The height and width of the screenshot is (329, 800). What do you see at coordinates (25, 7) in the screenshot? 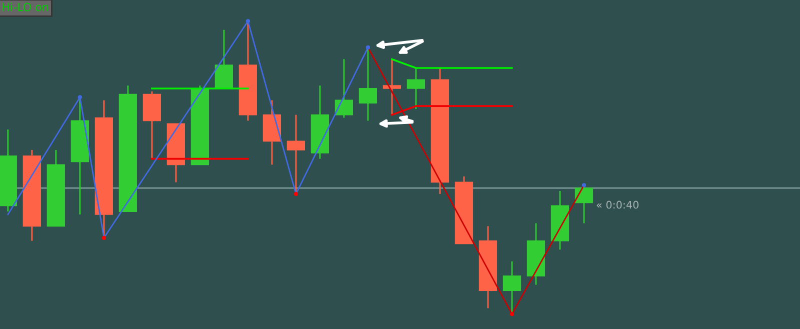
I see `text: Hi-LO on` at bounding box center [25, 7].